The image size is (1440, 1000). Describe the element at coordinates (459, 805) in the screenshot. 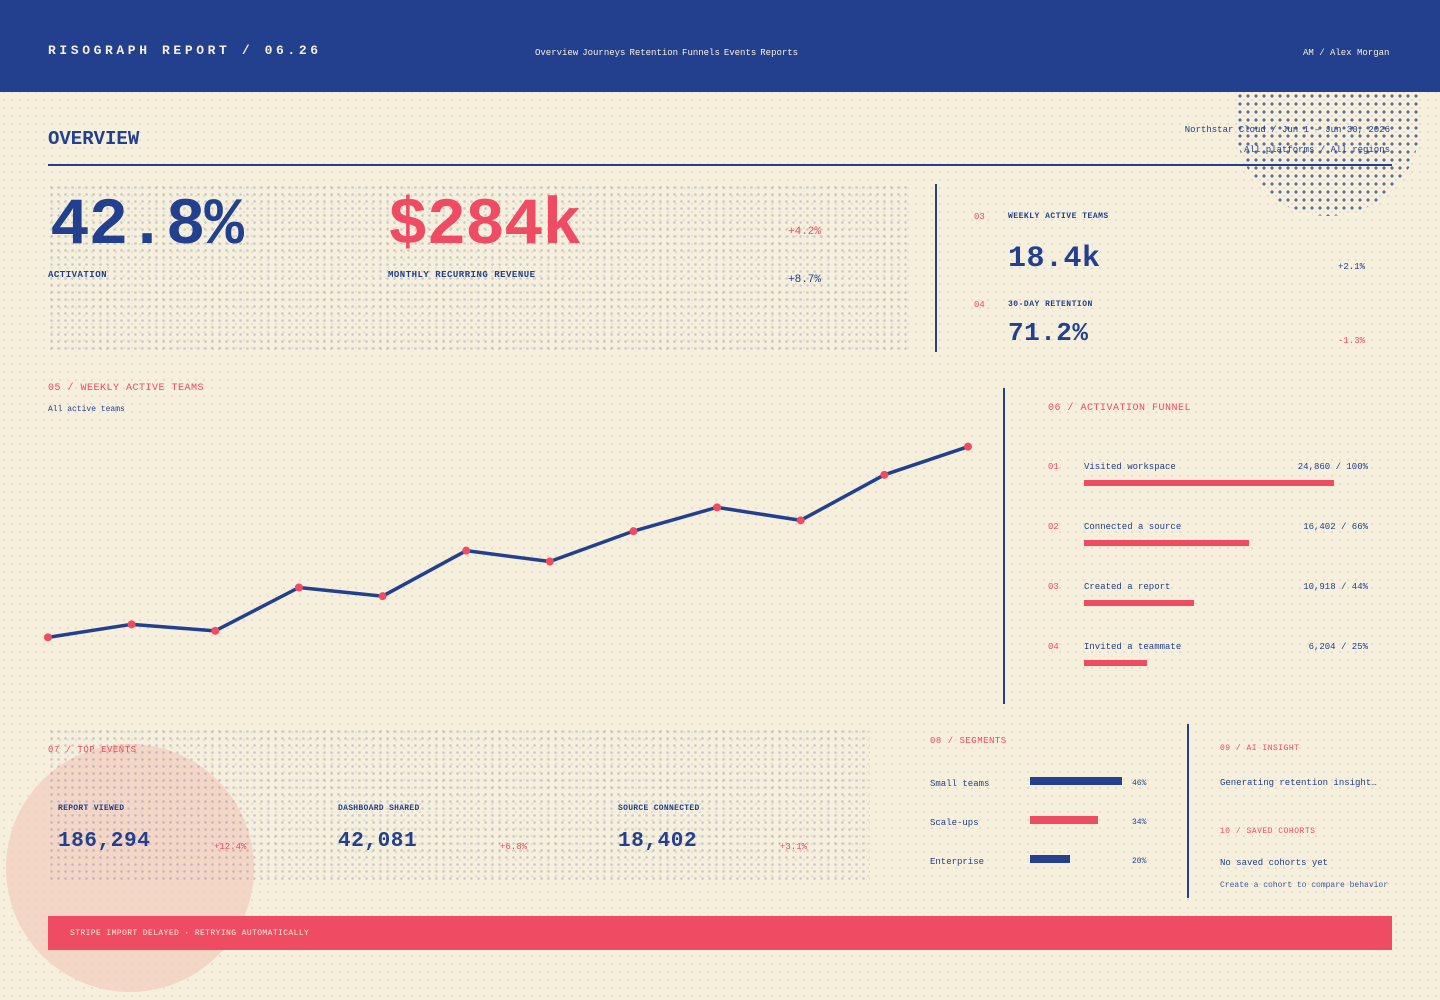

I see `events-panel` at that location.